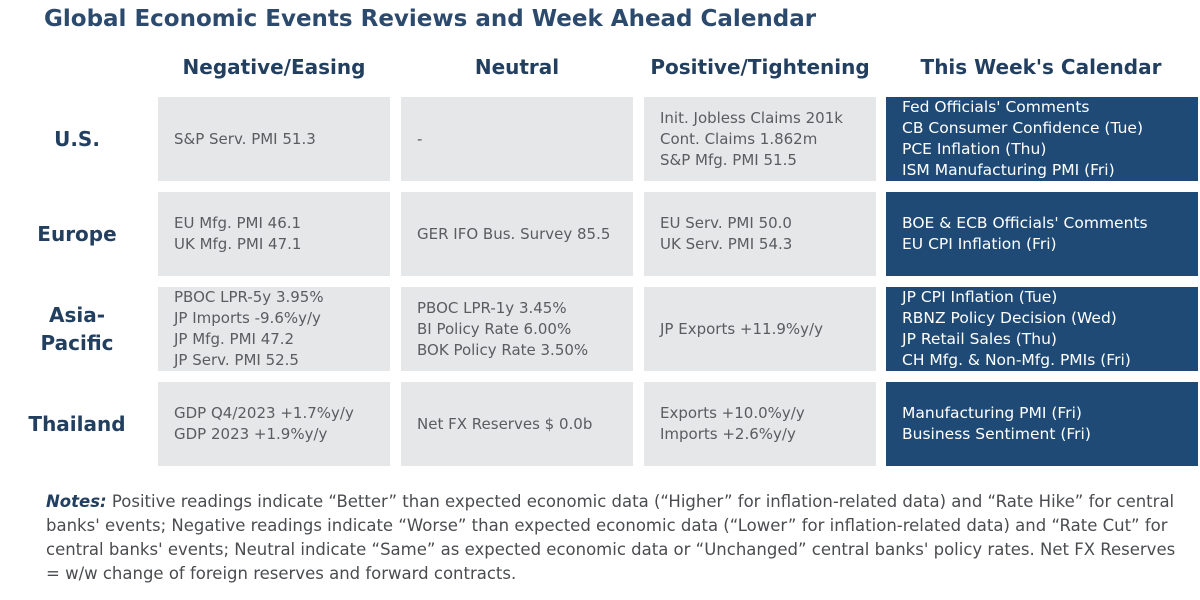  I want to click on cell-line: GDP 2023 +1.9%y/y, so click(251, 434).